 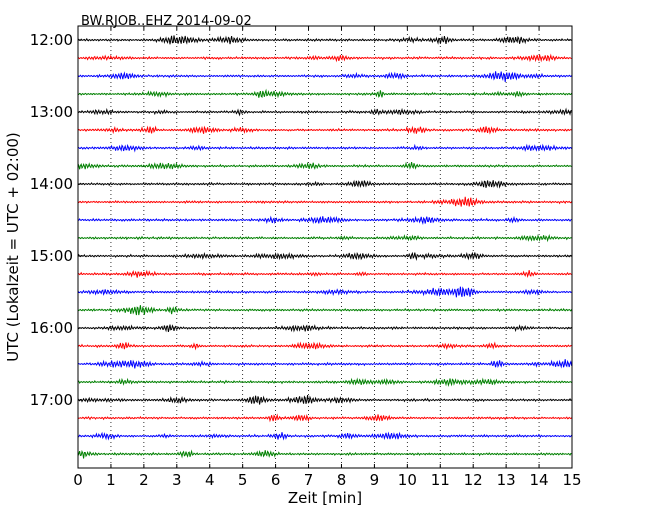 I want to click on x-tick-label: 7, so click(x=309, y=480).